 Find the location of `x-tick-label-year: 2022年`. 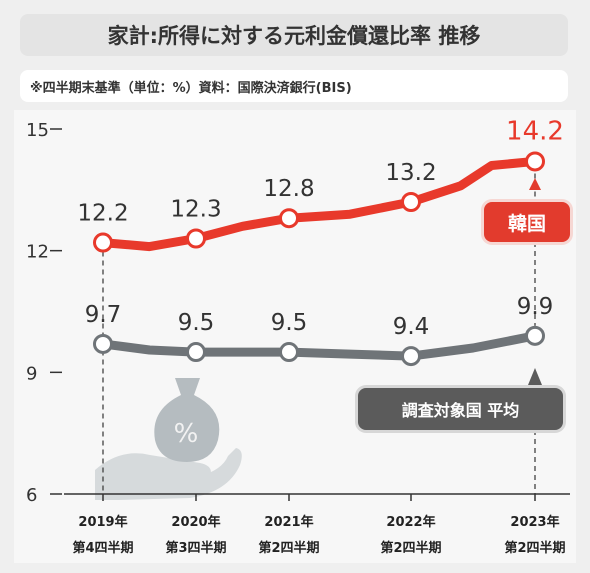

x-tick-label-year: 2022年 is located at coordinates (410, 522).